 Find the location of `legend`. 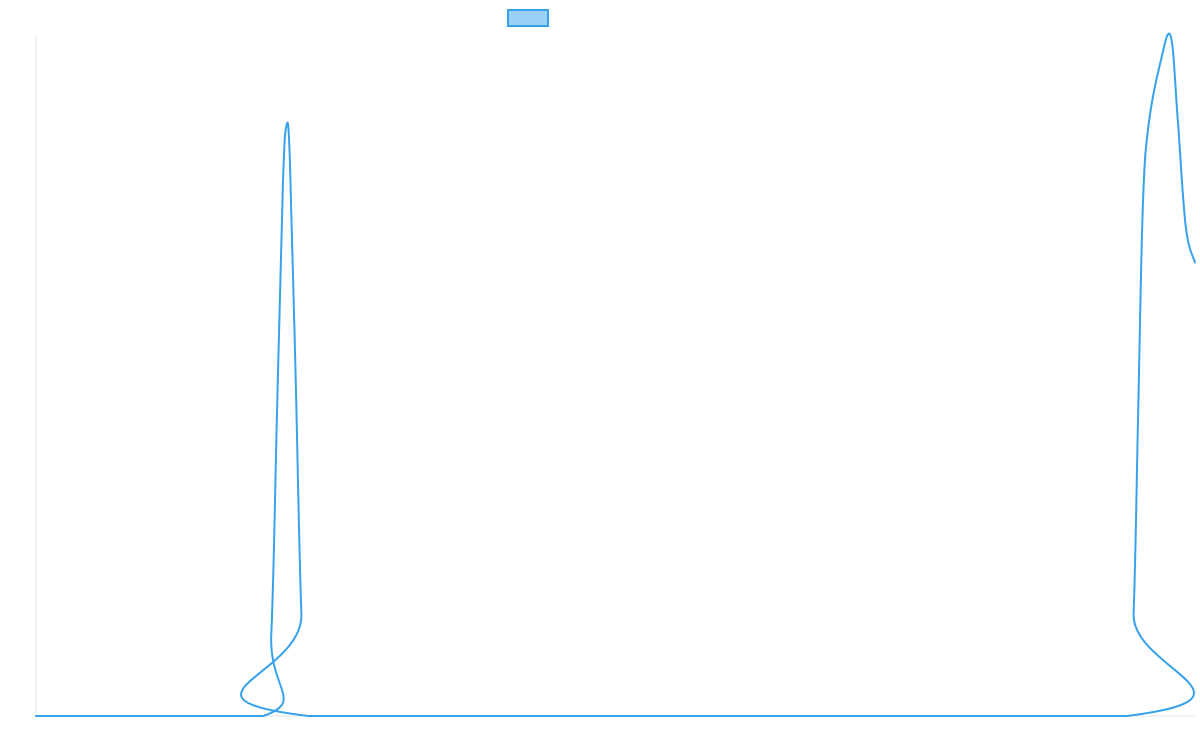

legend is located at coordinates (528, 18).